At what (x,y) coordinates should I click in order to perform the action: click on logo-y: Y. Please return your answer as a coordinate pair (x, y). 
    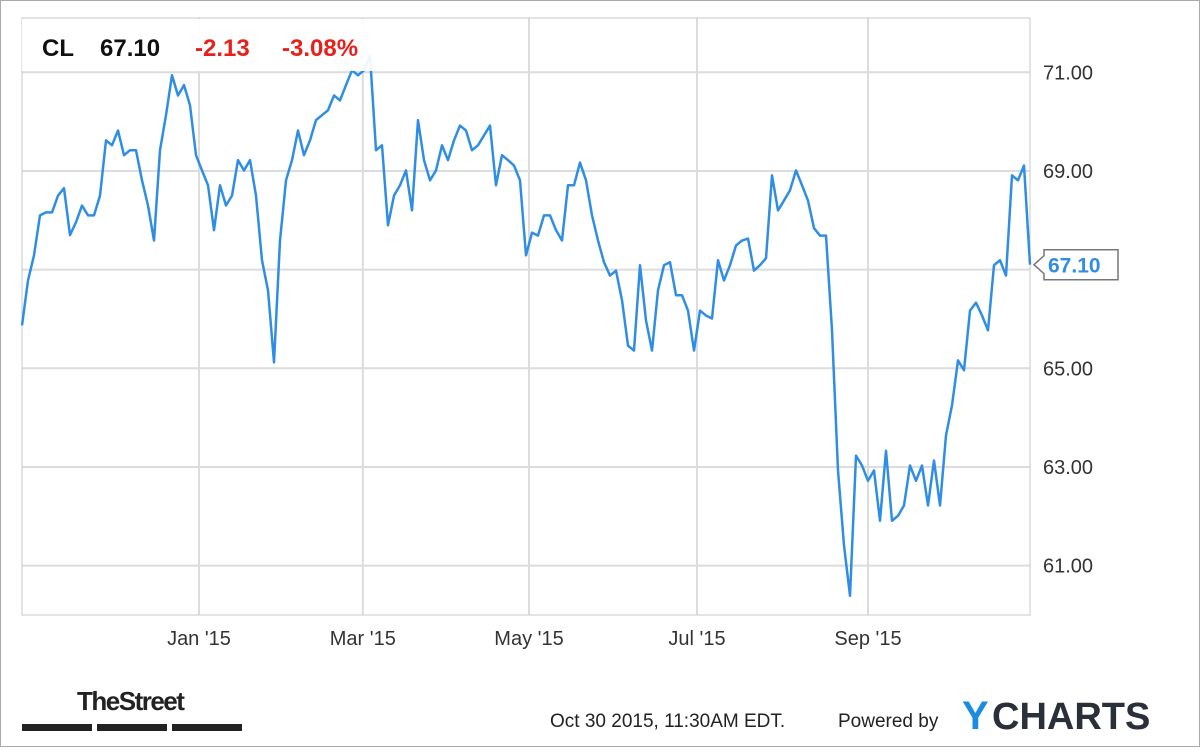
    Looking at the image, I should click on (975, 716).